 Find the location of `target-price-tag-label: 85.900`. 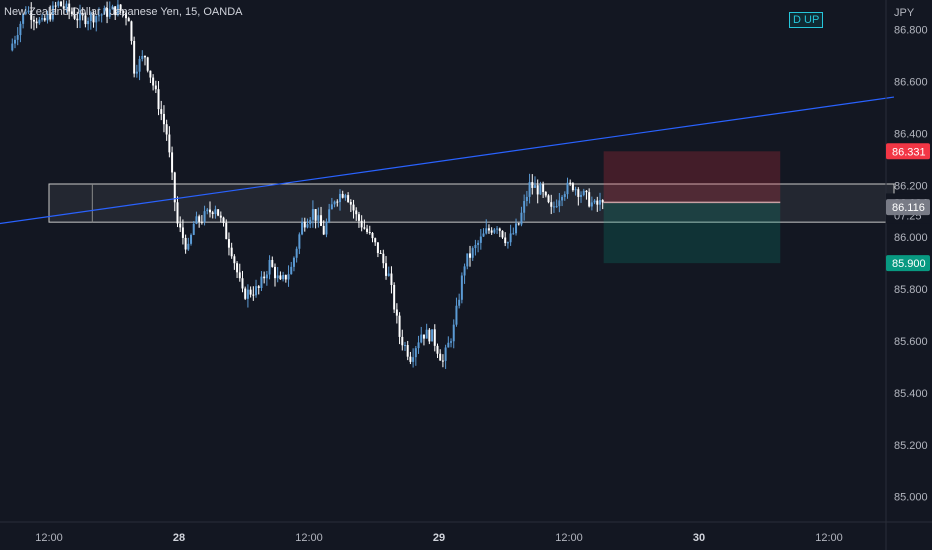

target-price-tag-label: 85.900 is located at coordinates (909, 264).